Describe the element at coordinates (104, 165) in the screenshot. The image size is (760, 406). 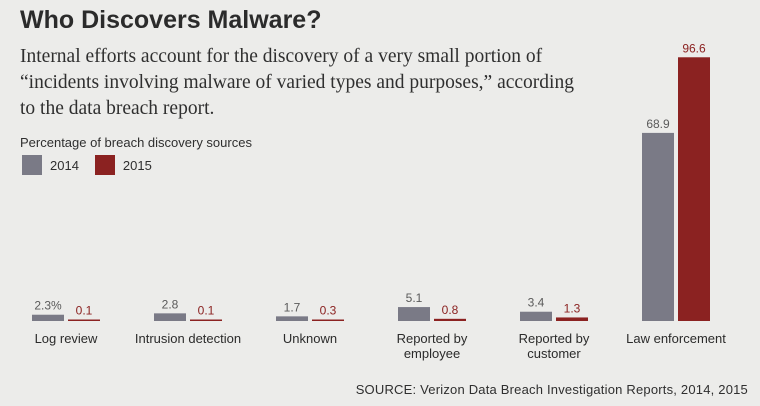
I see `legend-swatch-2015` at that location.